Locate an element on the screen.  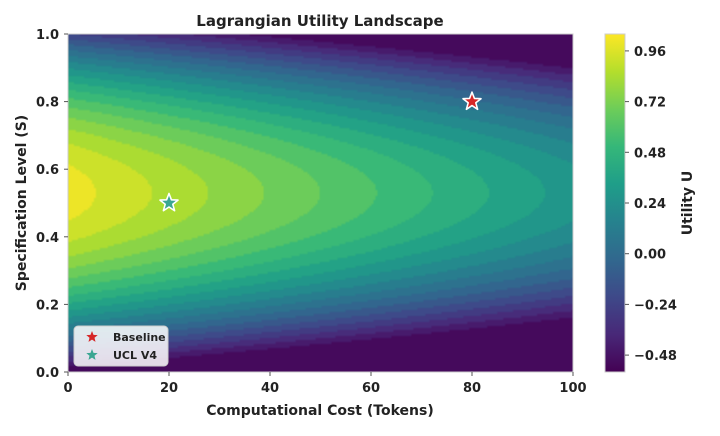
colorbar-label: Utility U is located at coordinates (688, 203).